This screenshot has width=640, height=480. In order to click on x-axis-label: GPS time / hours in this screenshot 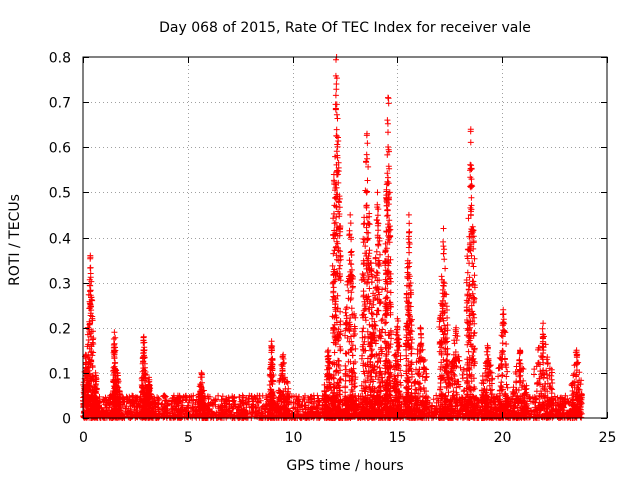, I will do `click(344, 466)`.